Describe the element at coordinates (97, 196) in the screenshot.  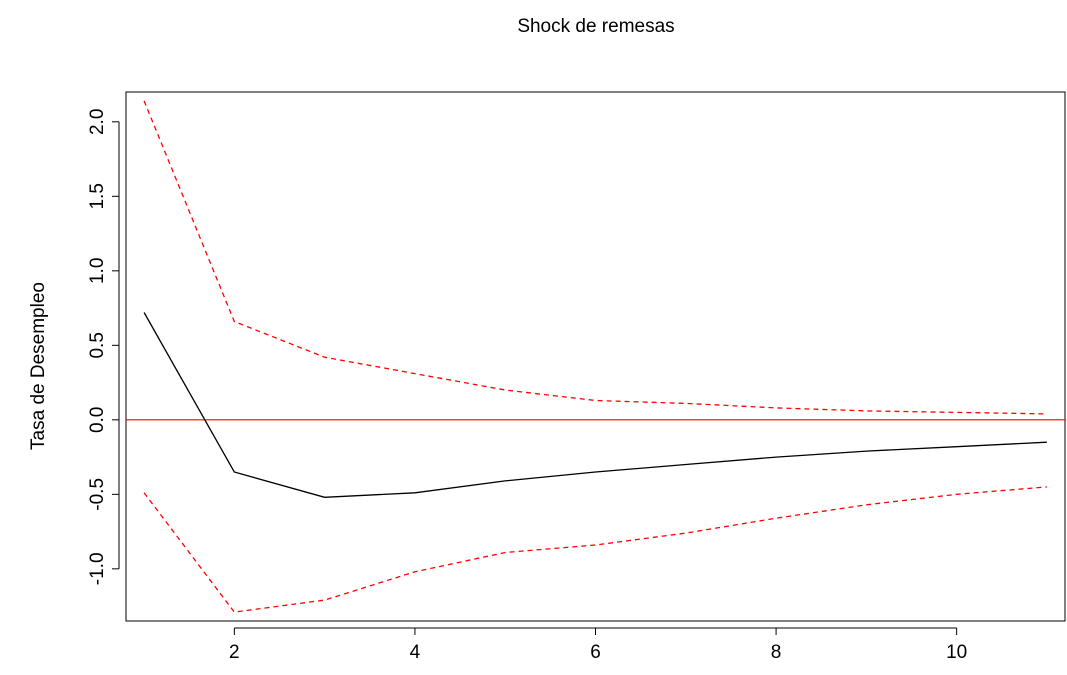
I see `y-tick-label-5: 1.5` at that location.